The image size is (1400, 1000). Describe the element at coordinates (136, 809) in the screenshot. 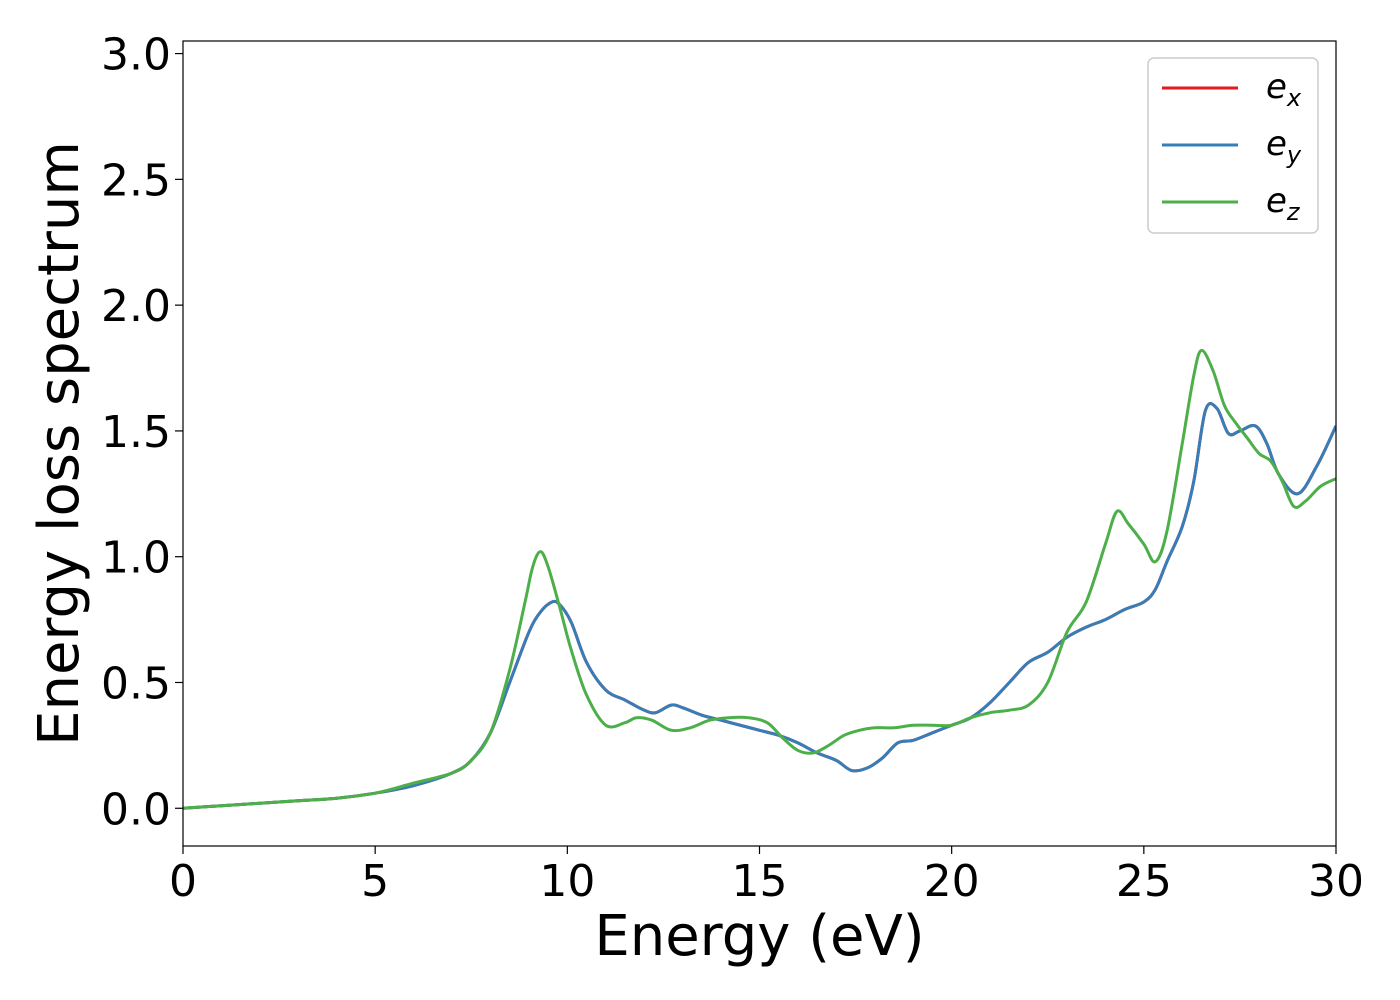

I see `y-tick-label: 0.0` at that location.